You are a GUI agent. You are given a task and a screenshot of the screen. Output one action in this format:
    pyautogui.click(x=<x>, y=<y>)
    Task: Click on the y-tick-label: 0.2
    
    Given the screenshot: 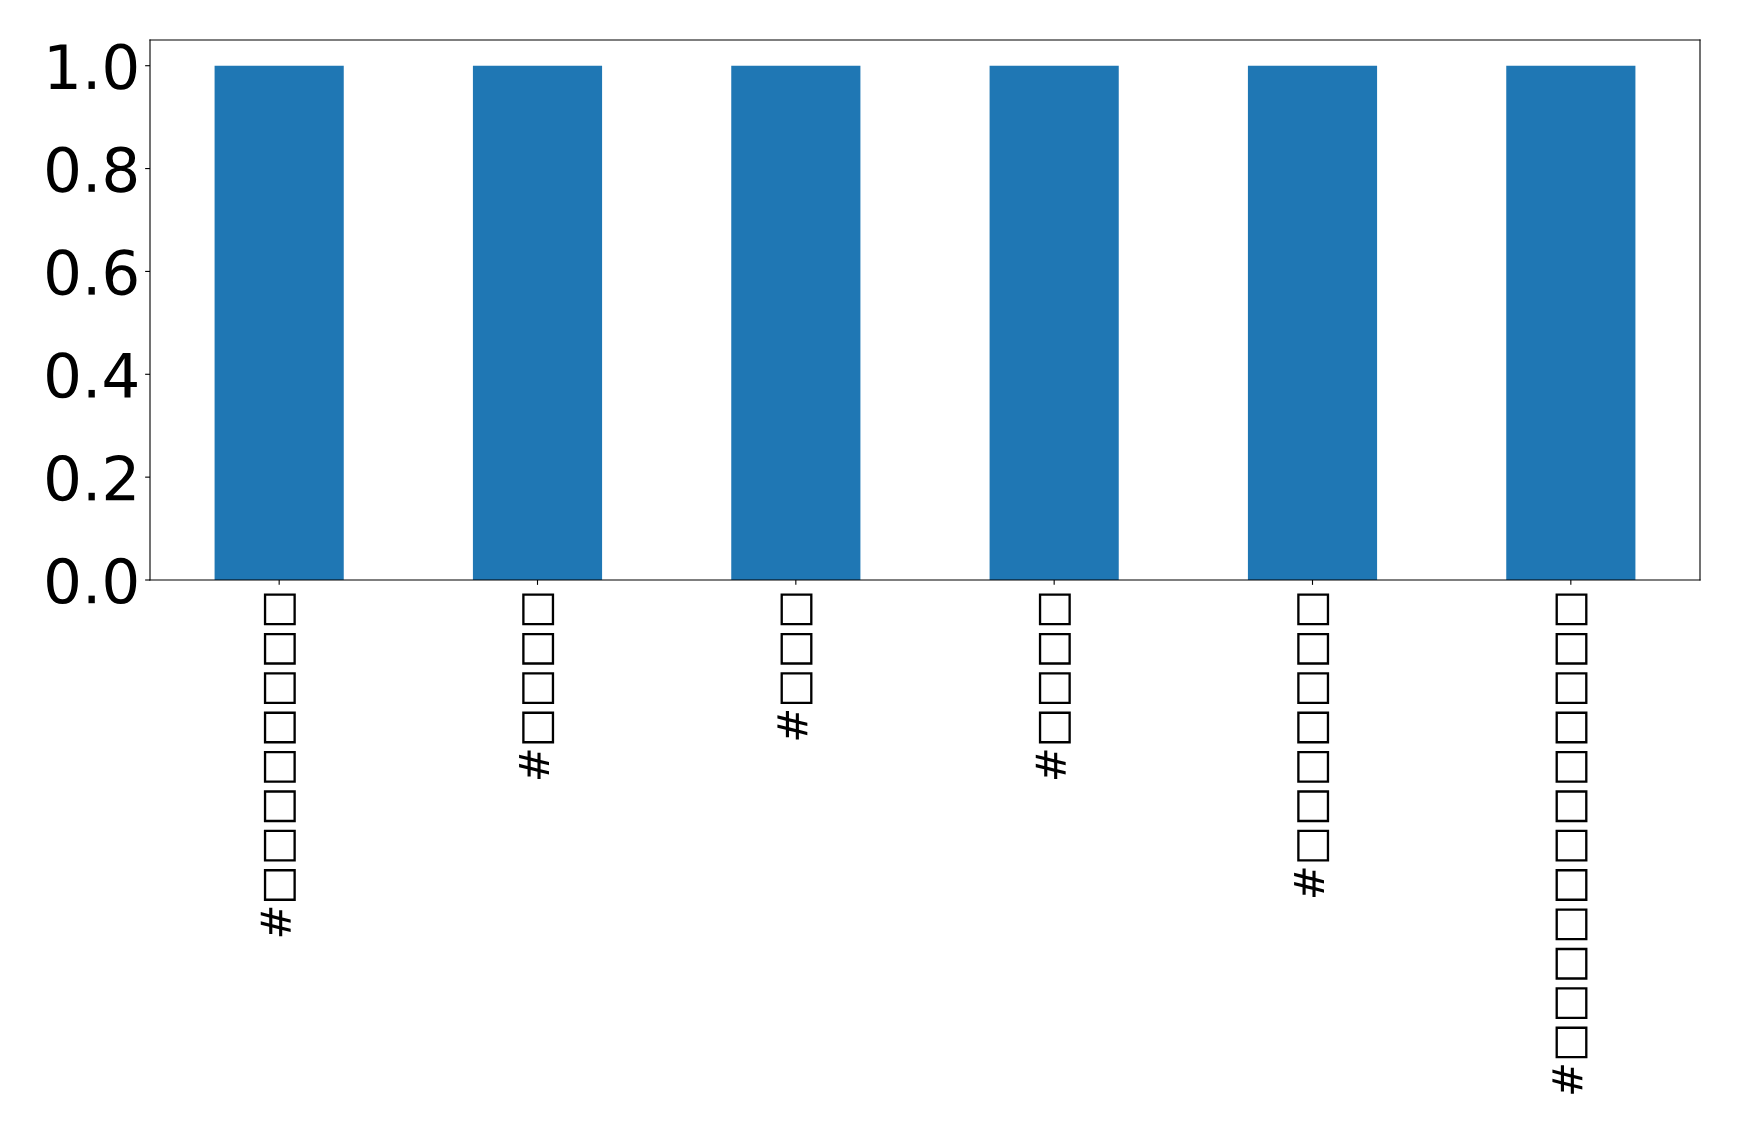 What is the action you would take?
    pyautogui.click(x=91, y=478)
    